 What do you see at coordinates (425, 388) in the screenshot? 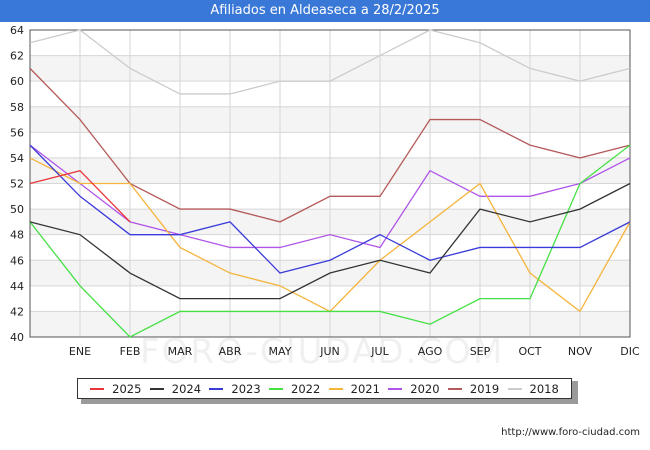
I see `legend-label: 2020` at bounding box center [425, 388].